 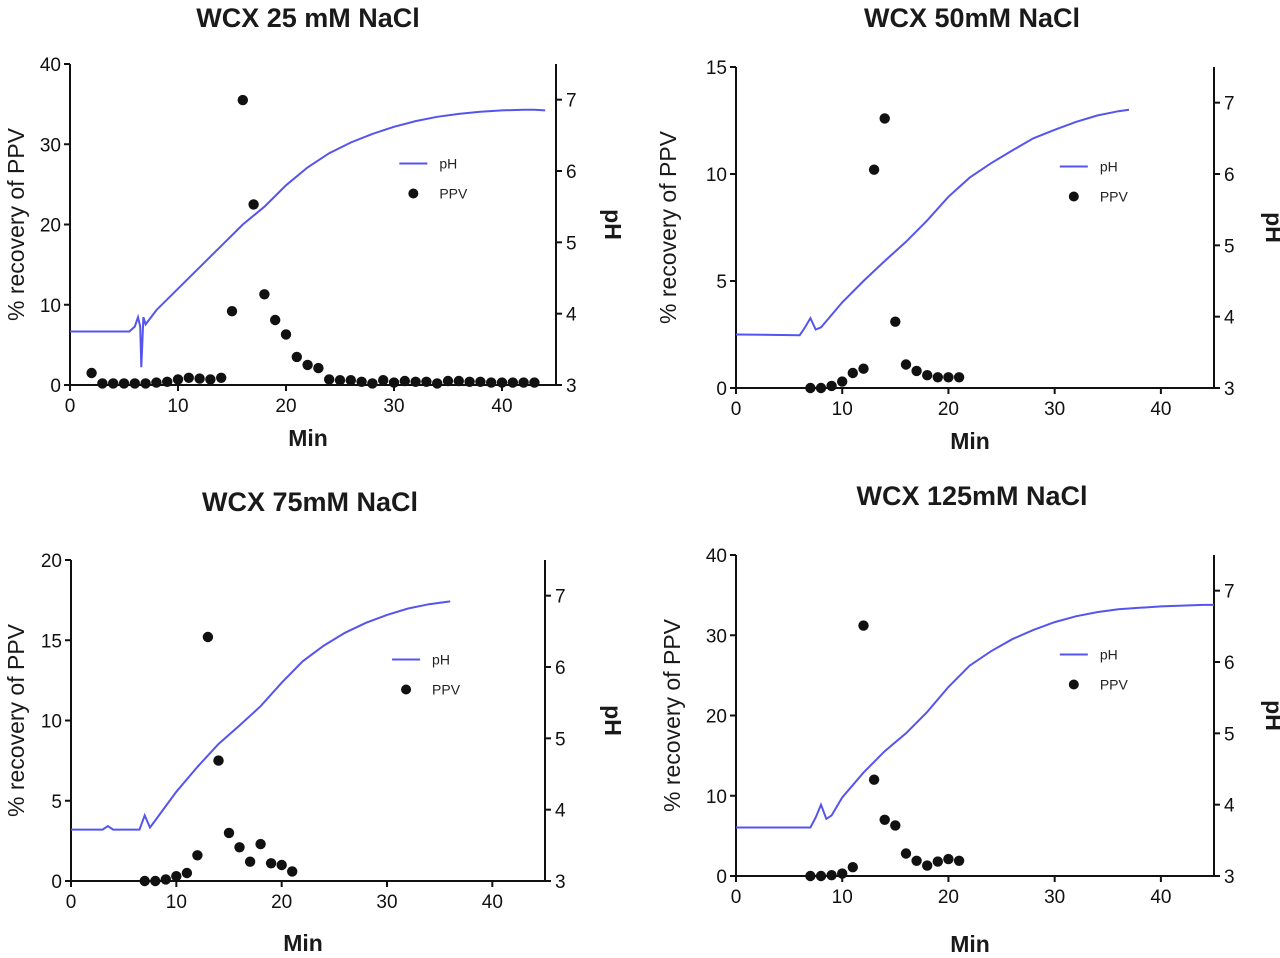 What do you see at coordinates (571, 243) in the screenshot?
I see `y2-tick-label: 5` at bounding box center [571, 243].